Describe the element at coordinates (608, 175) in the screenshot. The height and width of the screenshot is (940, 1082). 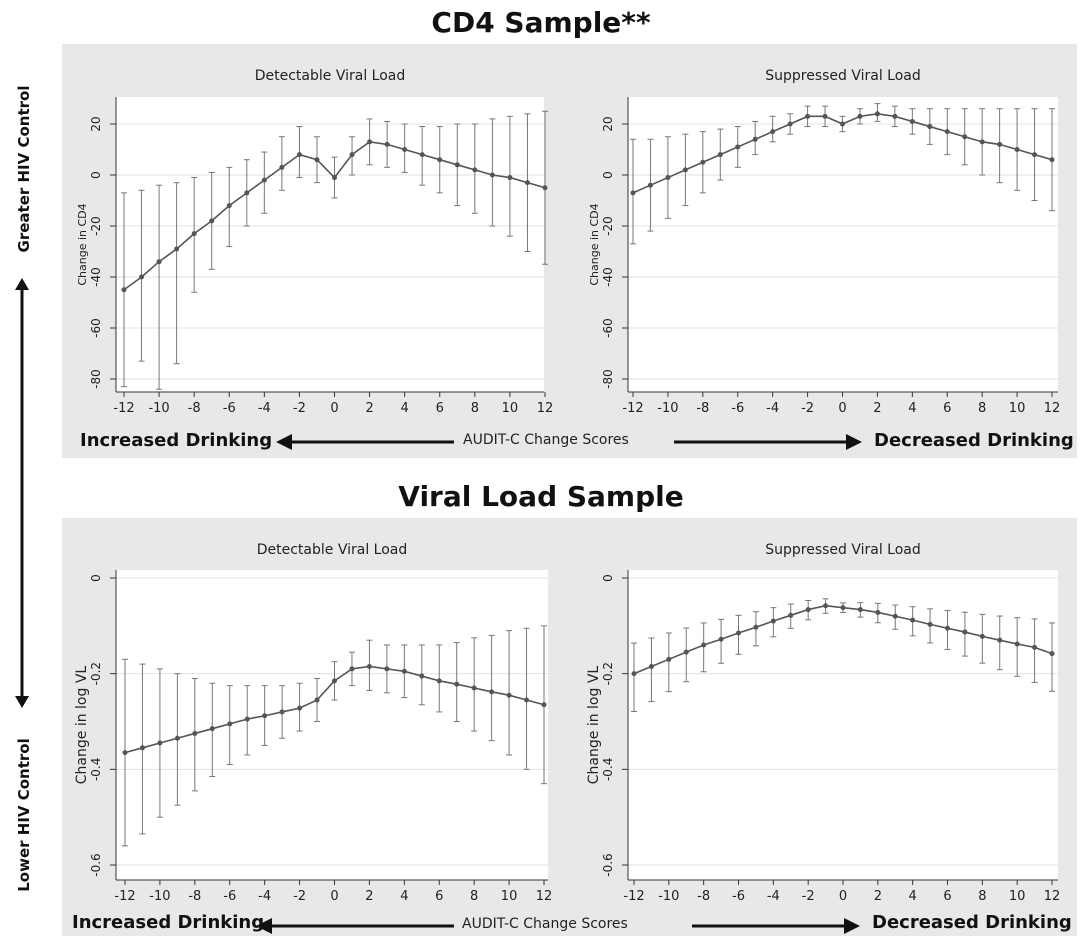
I see `y-tick-label: 0` at that location.